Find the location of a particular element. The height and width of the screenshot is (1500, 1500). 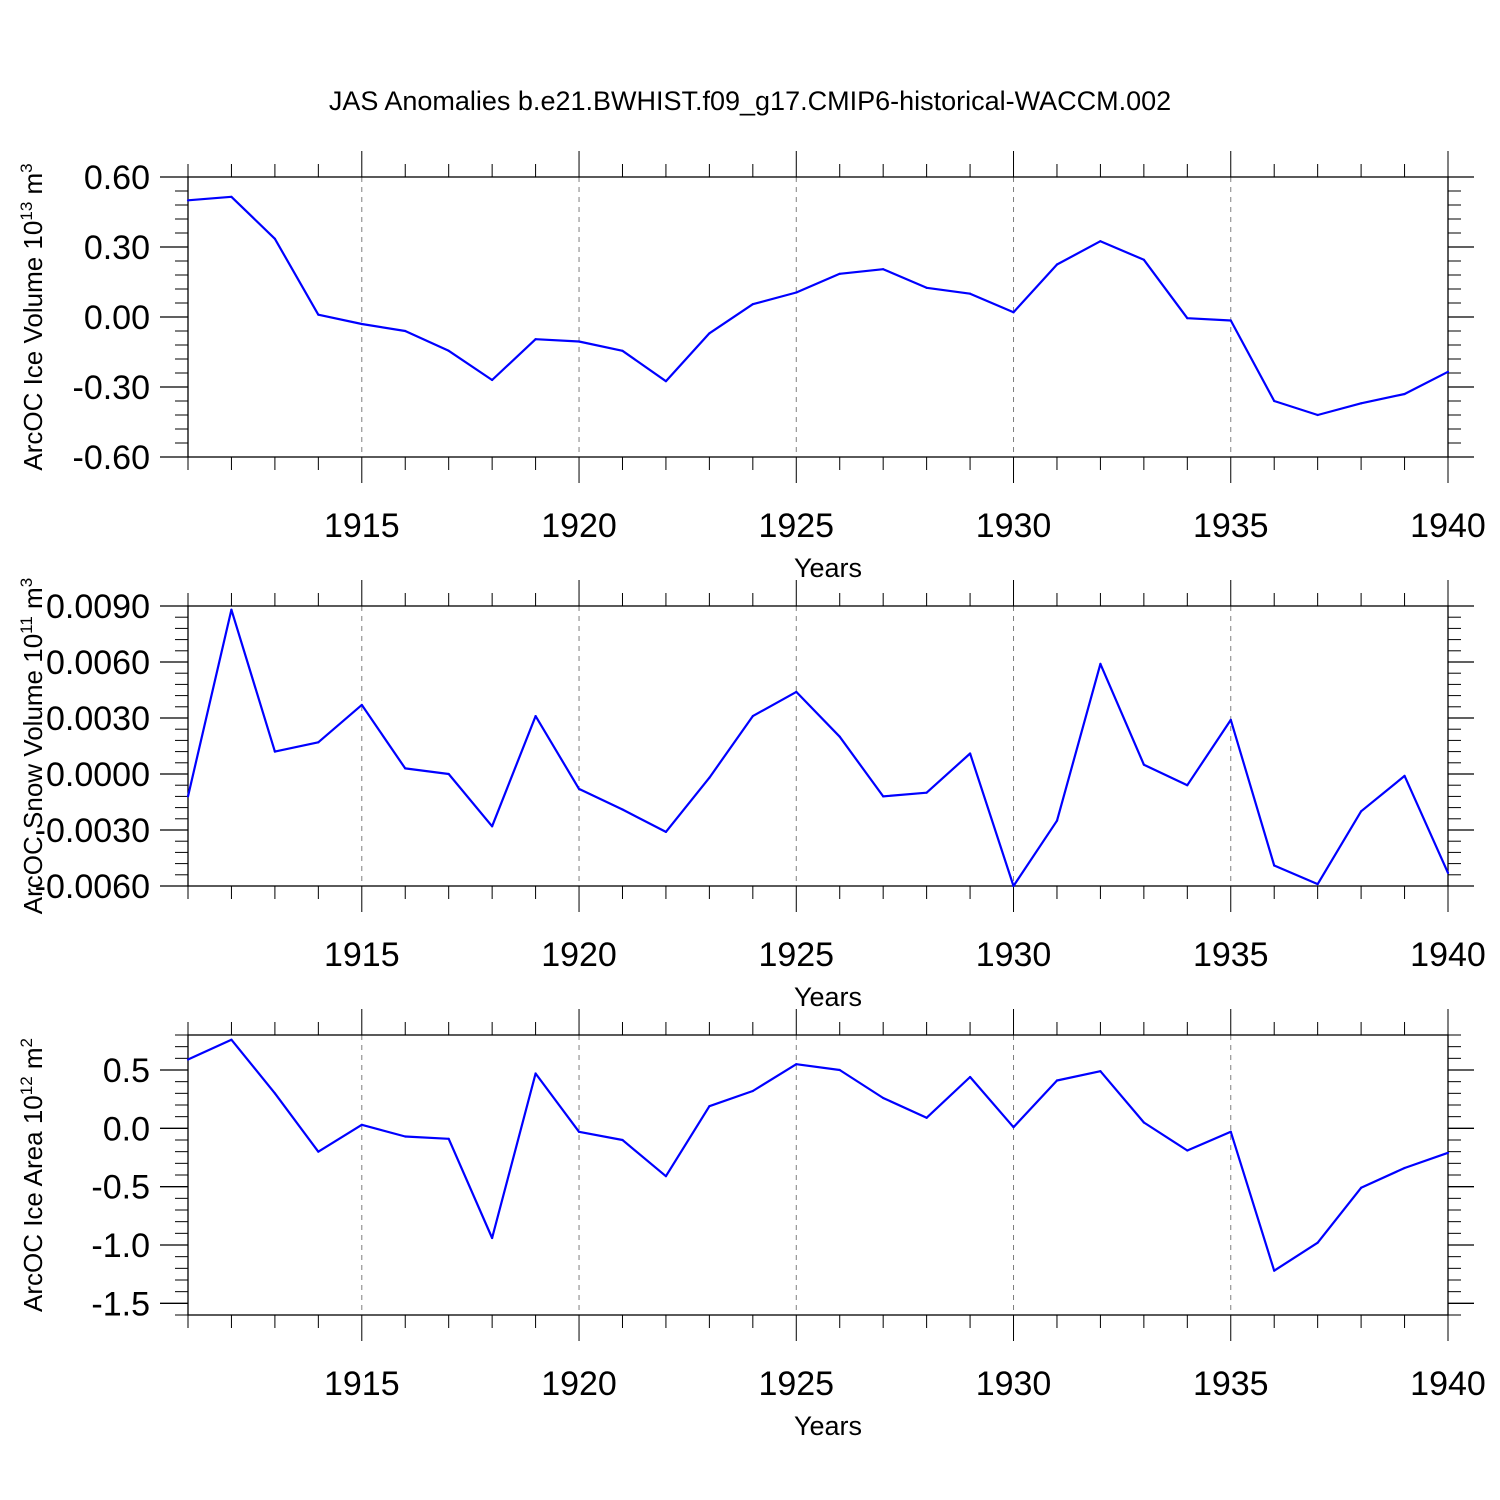

y-tick-label: 0.0090 is located at coordinates (98, 607).